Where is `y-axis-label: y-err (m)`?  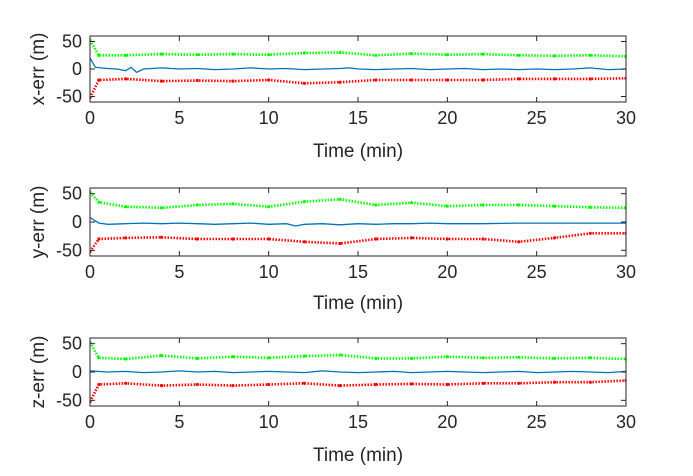 y-axis-label: y-err (m) is located at coordinates (38, 222).